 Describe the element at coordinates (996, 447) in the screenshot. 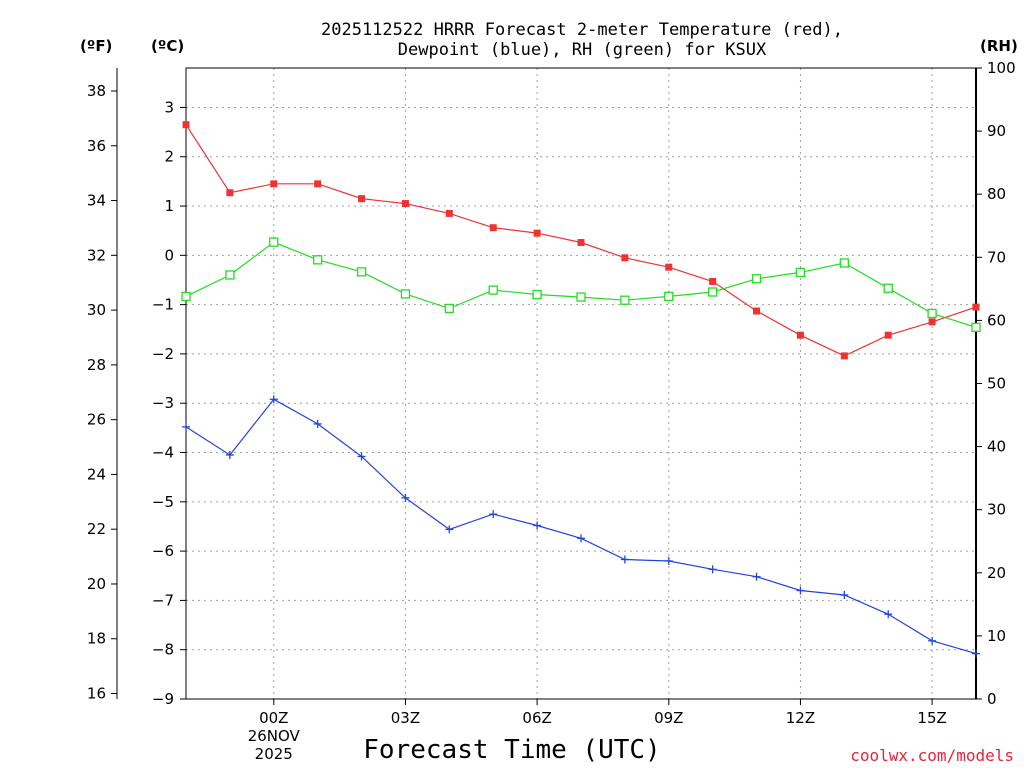

I see `rh-tick-label-4: 40` at that location.